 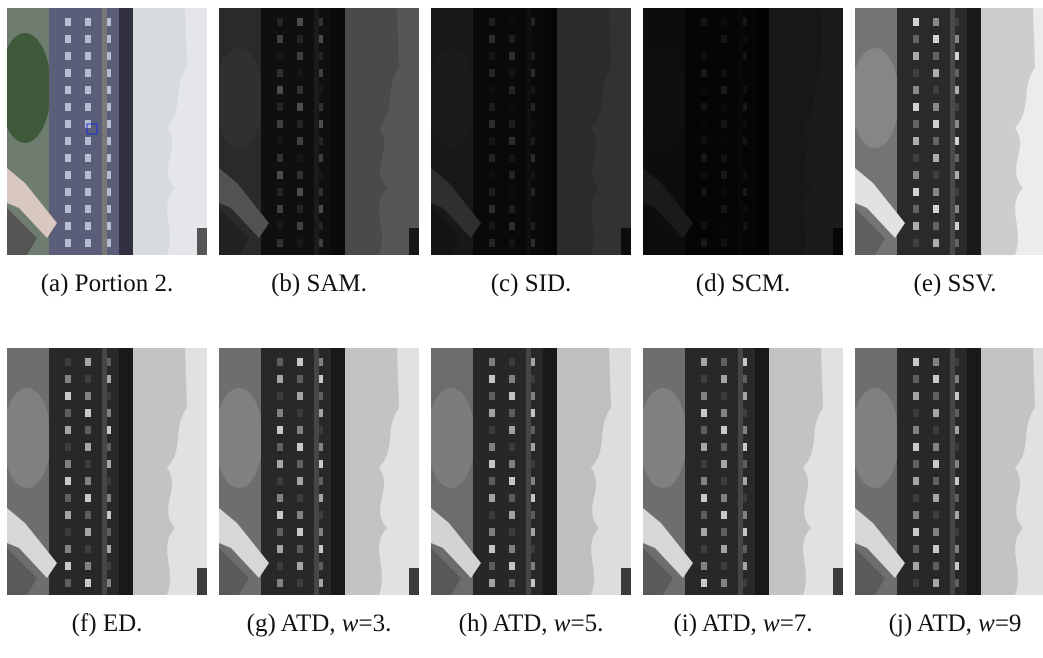 What do you see at coordinates (187, 471) in the screenshot?
I see `cloud-edge` at bounding box center [187, 471].